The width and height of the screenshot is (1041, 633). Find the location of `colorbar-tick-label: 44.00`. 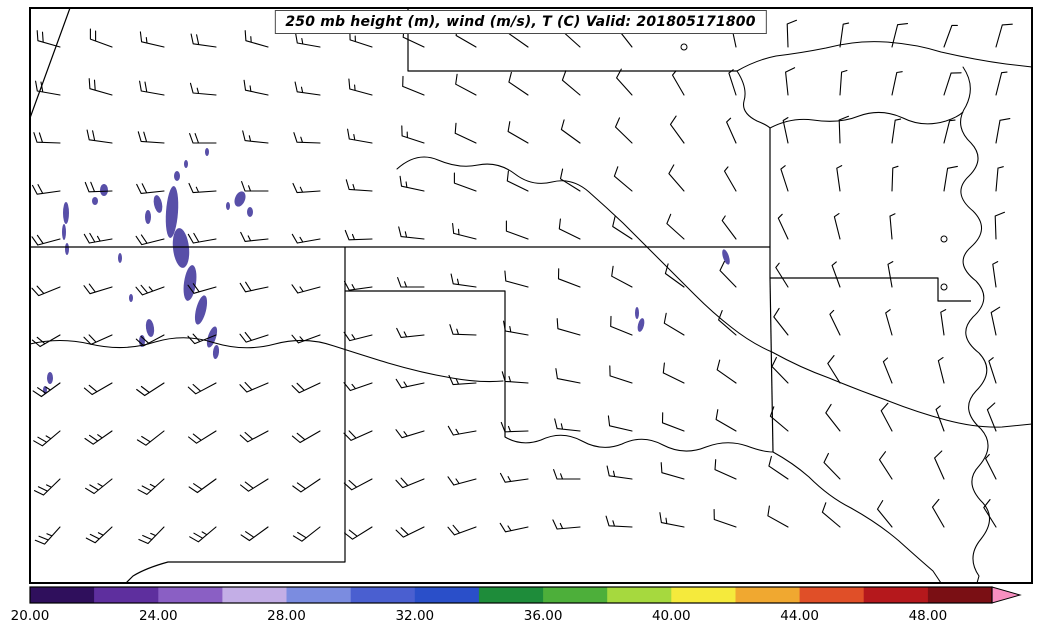

colorbar-tick-label: 44.00 is located at coordinates (799, 616).